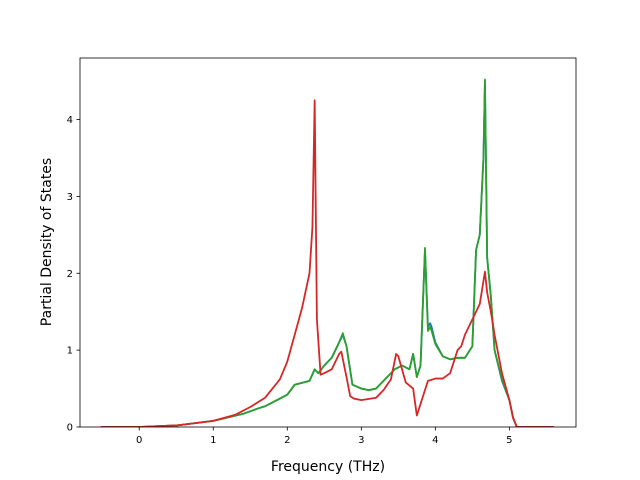  What do you see at coordinates (361, 440) in the screenshot?
I see `x-tick-label: 3` at bounding box center [361, 440].